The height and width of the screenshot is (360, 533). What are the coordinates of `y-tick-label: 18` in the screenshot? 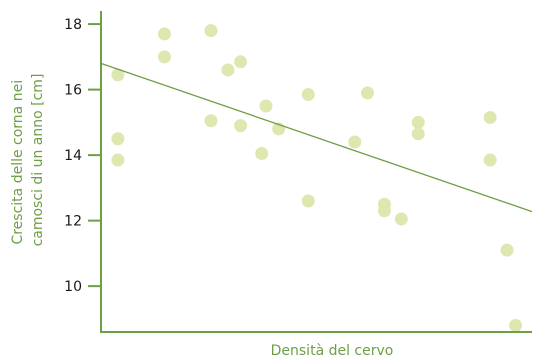 It's located at (73, 25).